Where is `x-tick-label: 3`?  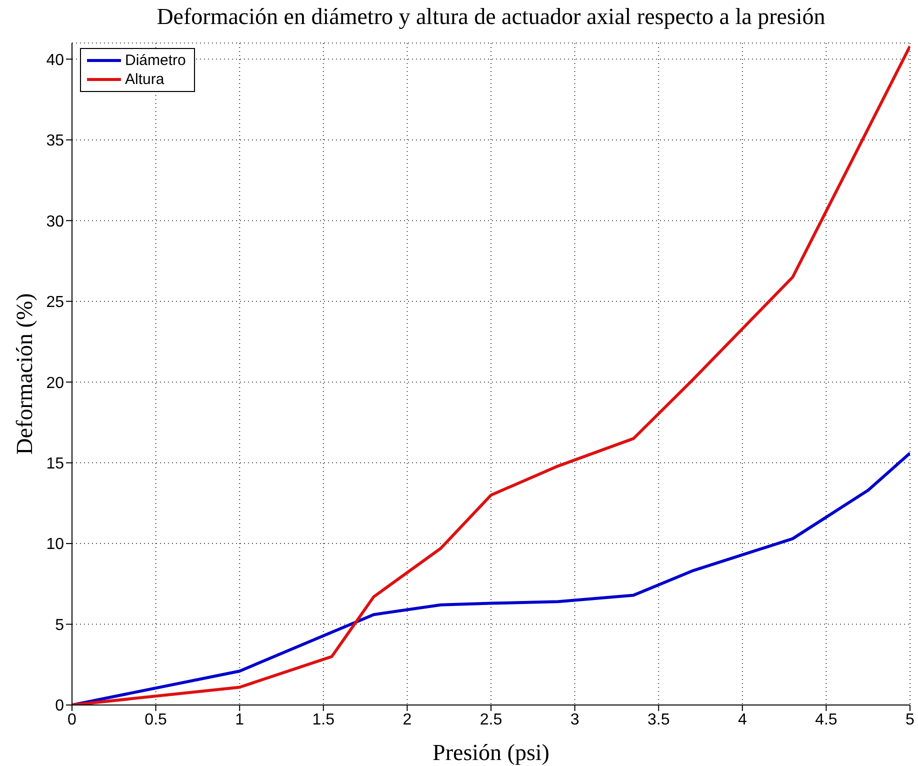
x-tick-label: 3 is located at coordinates (575, 719).